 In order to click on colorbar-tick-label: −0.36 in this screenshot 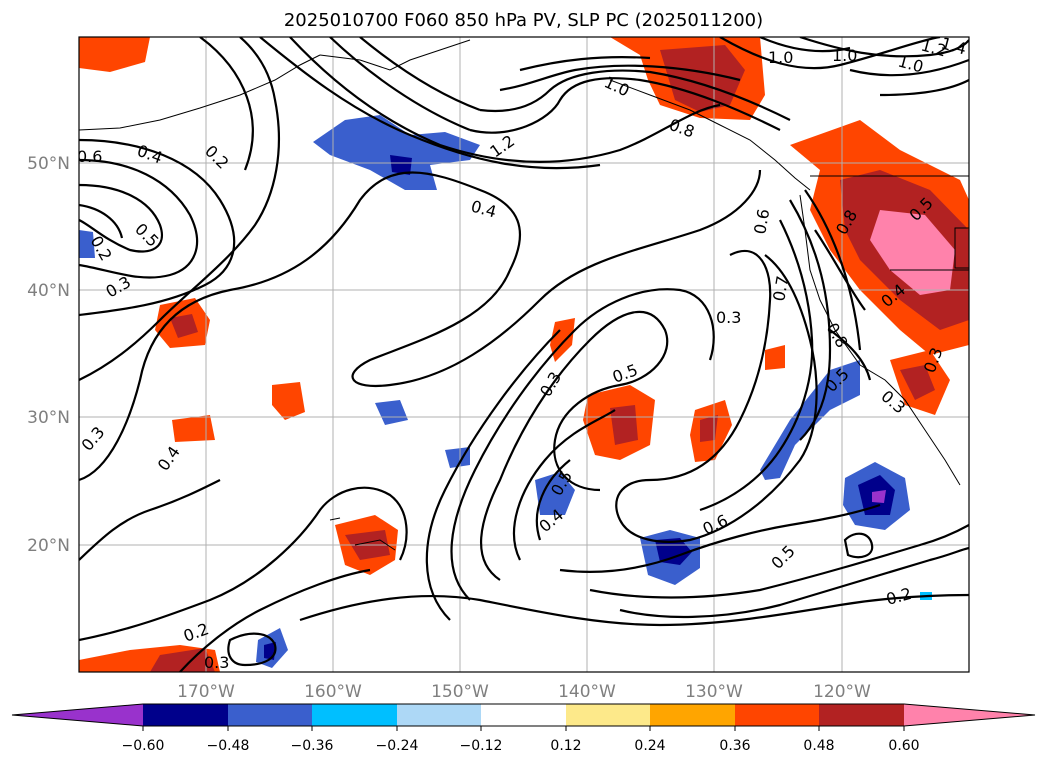, I will do `click(312, 746)`.